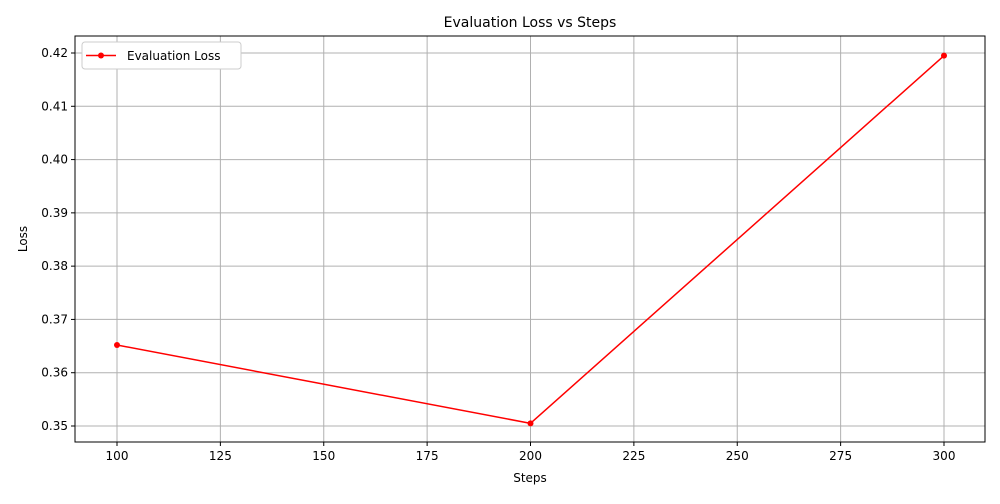 Image resolution: width=1000 pixels, height=504 pixels. Describe the element at coordinates (101, 55) in the screenshot. I see `legend-marker-sample` at that location.